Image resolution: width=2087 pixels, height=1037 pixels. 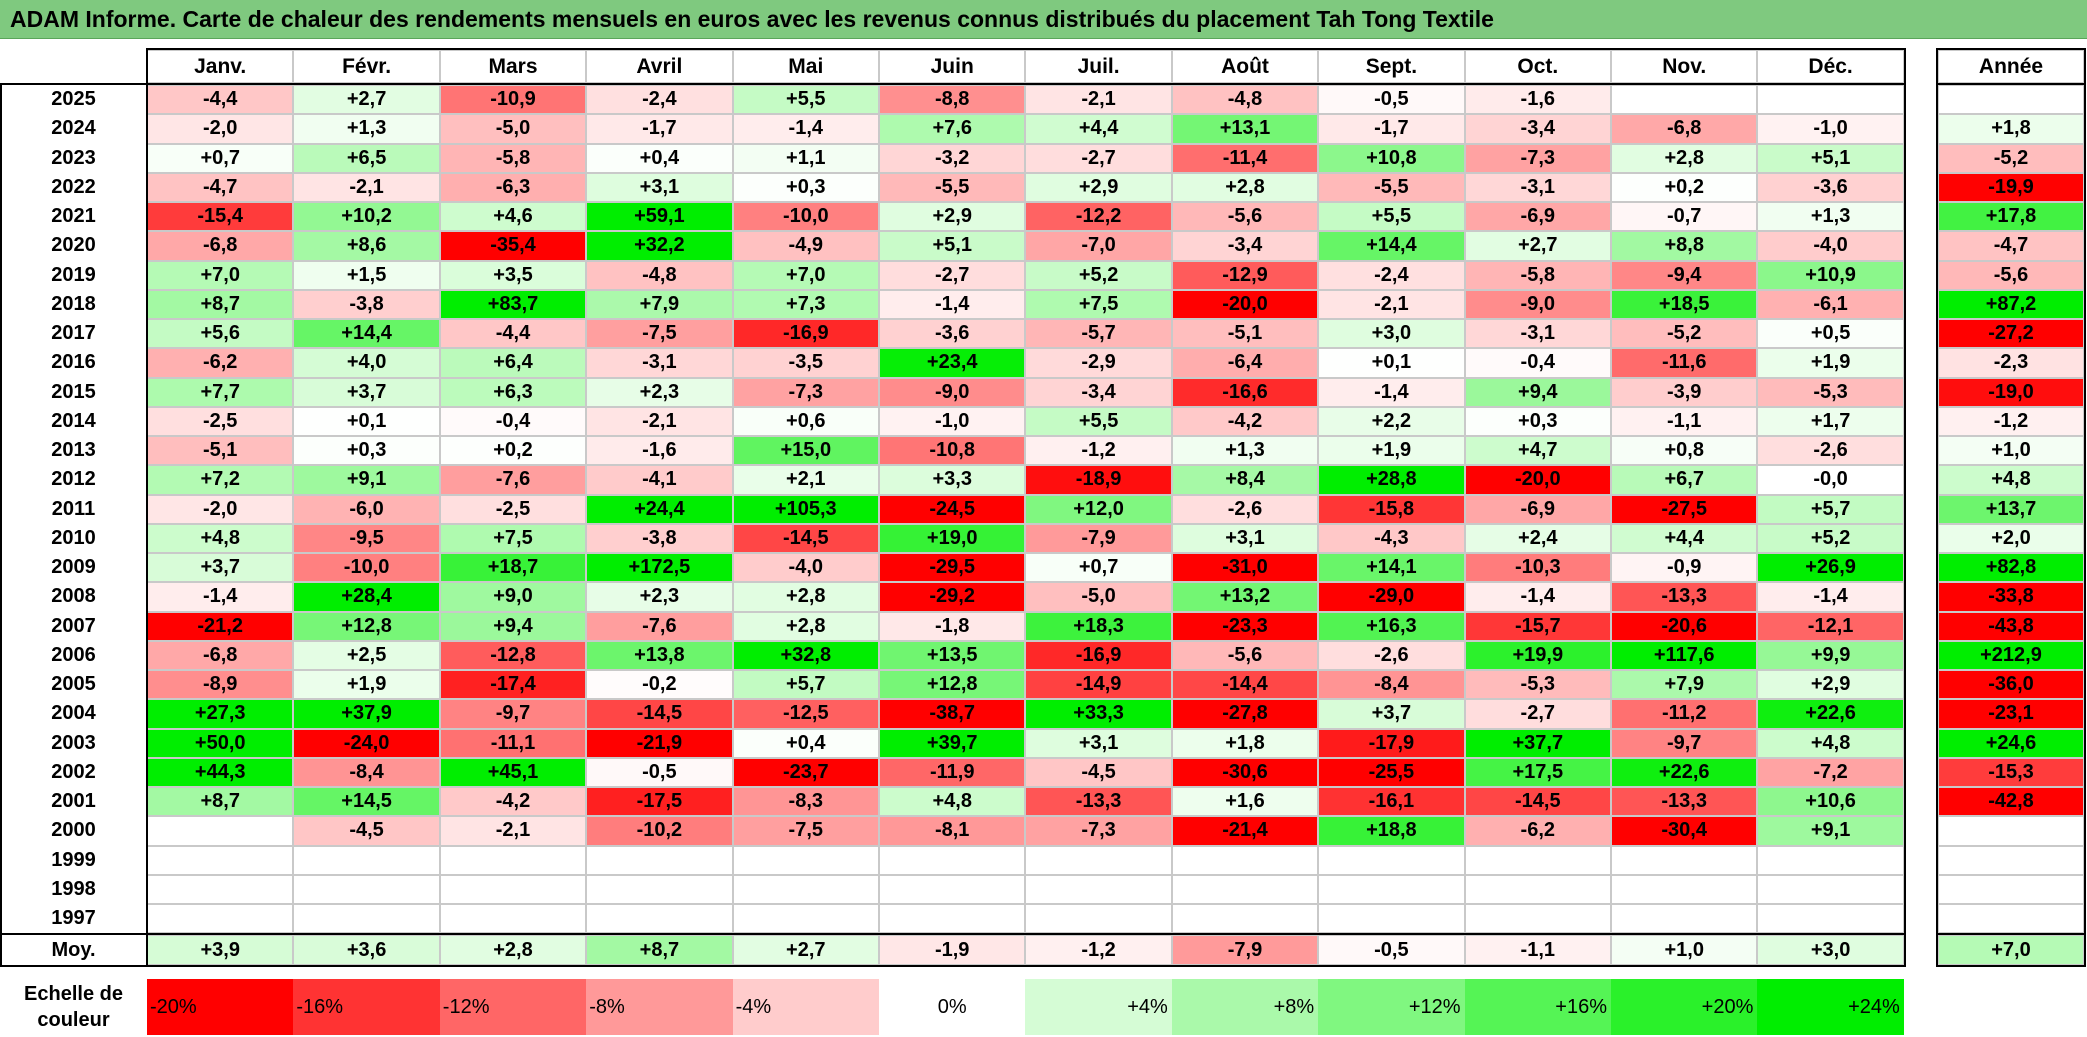 I want to click on heatmap-cell: +0,2, so click(x=1684, y=187).